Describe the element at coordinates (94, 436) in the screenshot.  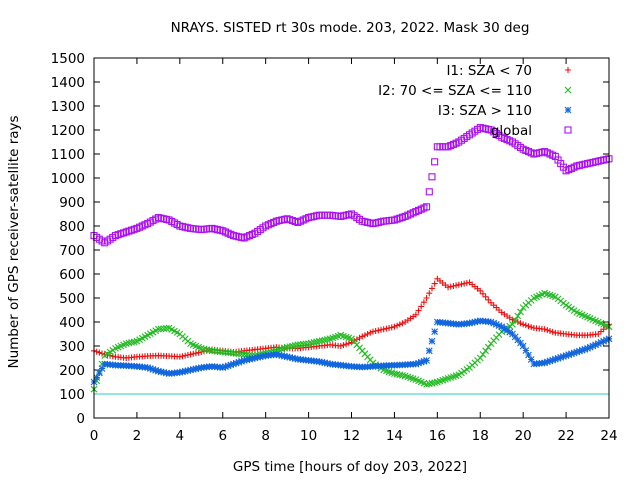
I see `x-tick-label: 0` at that location.